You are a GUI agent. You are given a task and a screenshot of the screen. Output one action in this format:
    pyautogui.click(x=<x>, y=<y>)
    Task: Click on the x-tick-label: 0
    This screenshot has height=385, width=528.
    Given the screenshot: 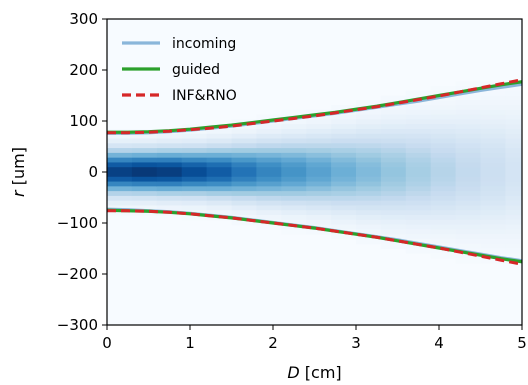 What is the action you would take?
    pyautogui.click(x=107, y=343)
    